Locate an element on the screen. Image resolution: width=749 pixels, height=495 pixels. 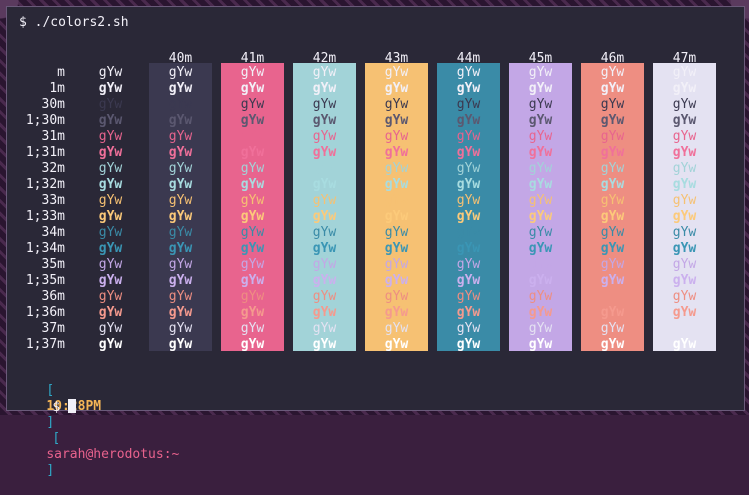
column-header-43m: 43m is located at coordinates (396, 58).